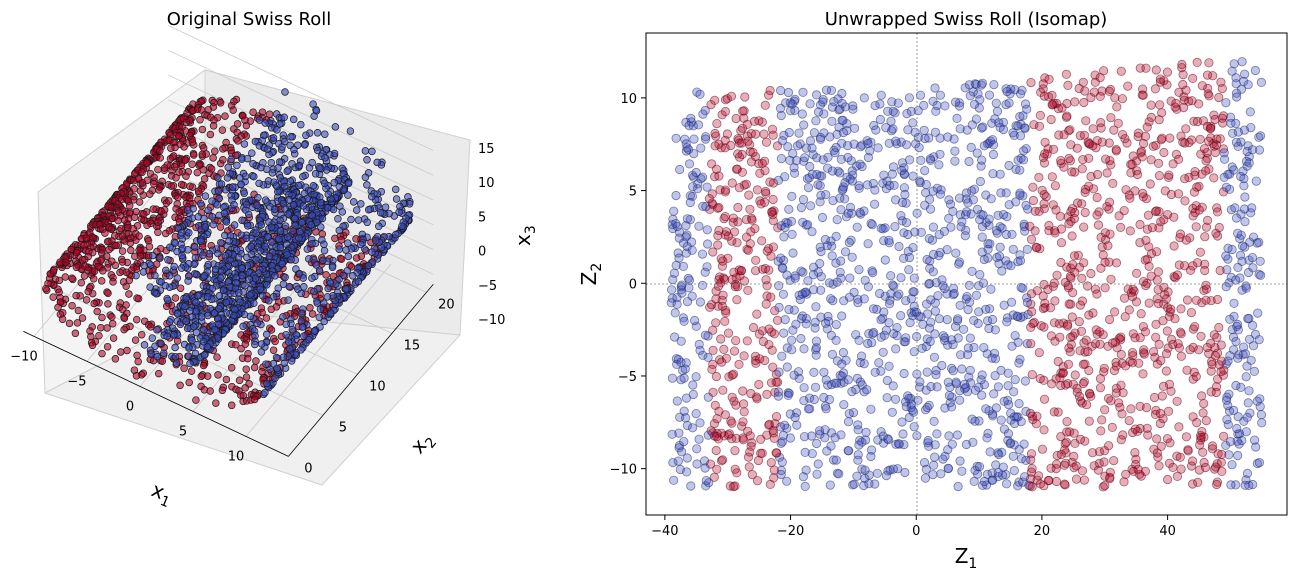 The height and width of the screenshot is (577, 1298). I want to click on x3-tick-label: −5, so click(487, 286).